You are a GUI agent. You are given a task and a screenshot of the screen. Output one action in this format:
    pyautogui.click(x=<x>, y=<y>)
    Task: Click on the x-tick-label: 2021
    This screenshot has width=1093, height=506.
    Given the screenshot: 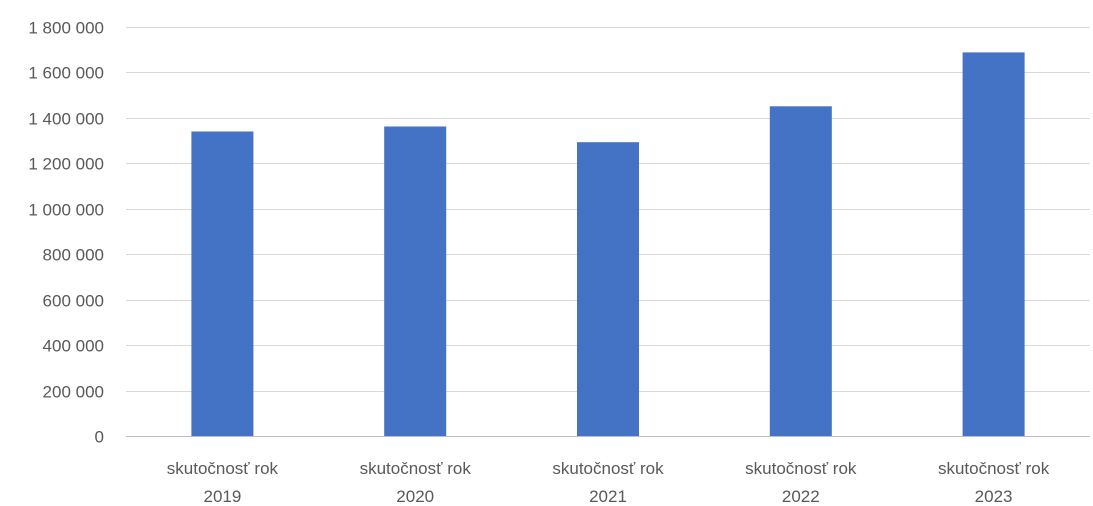 What is the action you would take?
    pyautogui.click(x=608, y=496)
    